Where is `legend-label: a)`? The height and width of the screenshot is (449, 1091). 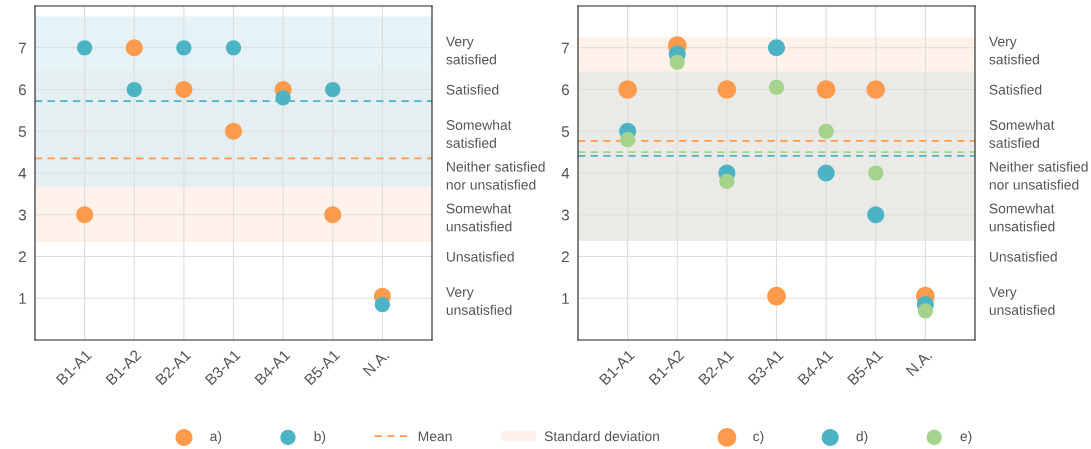
legend-label: a) is located at coordinates (216, 437).